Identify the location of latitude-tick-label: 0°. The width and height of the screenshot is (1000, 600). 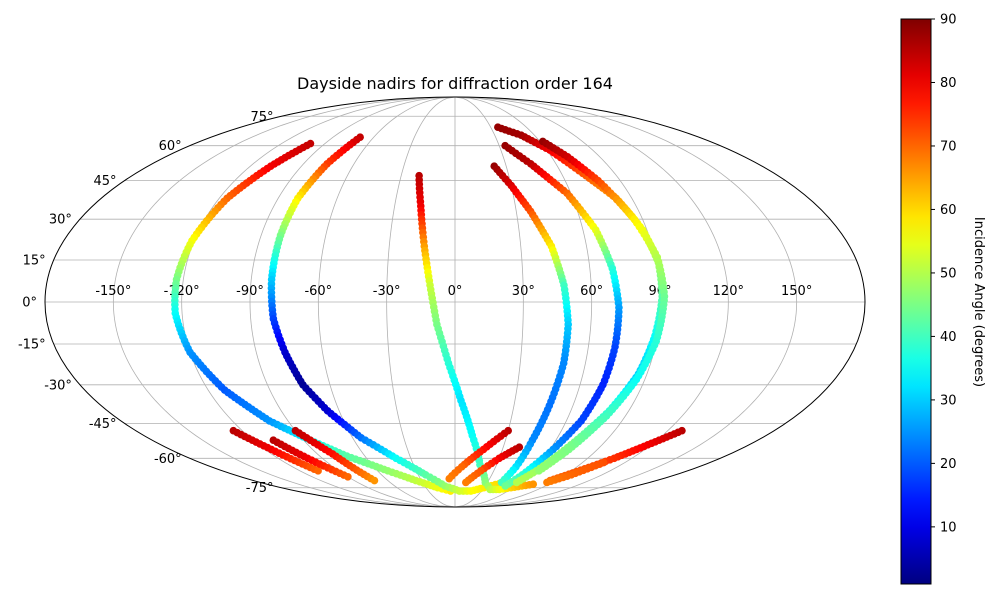
(29, 303).